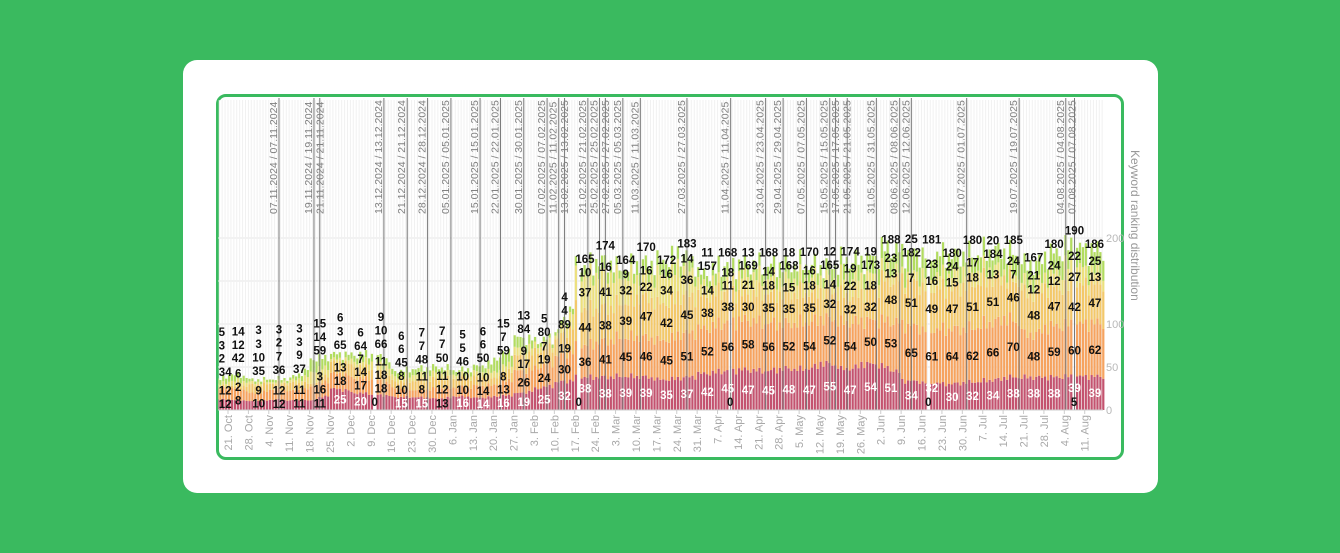  I want to click on data-label-yellow: 7, so click(911, 279).